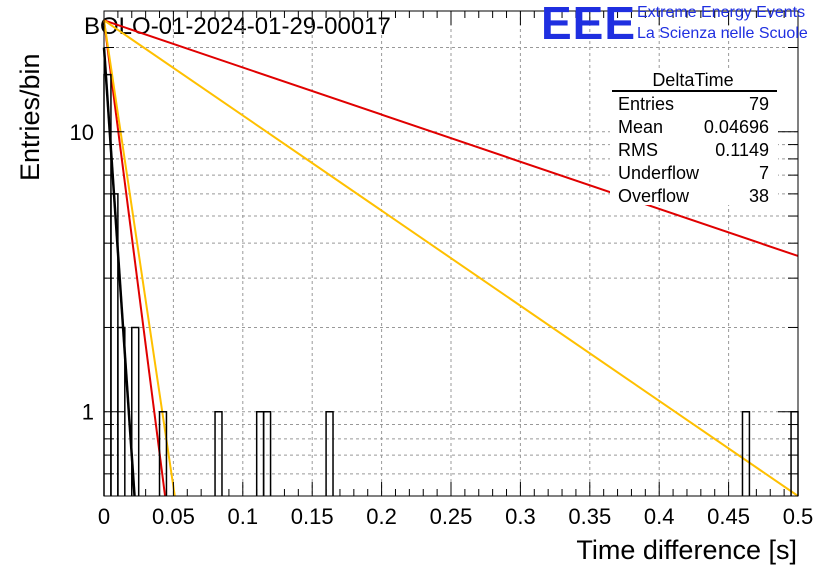 The image size is (836, 572). Describe the element at coordinates (640, 127) in the screenshot. I see `stats-label-mean: Mean` at that location.